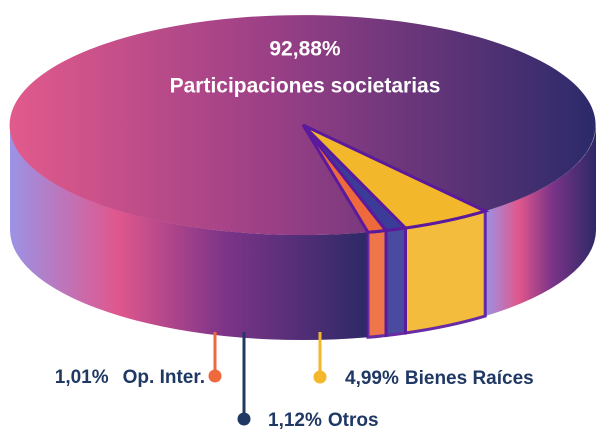 The width and height of the screenshot is (604, 435). What do you see at coordinates (372, 378) in the screenshot?
I see `value-label: 4,99%` at bounding box center [372, 378].